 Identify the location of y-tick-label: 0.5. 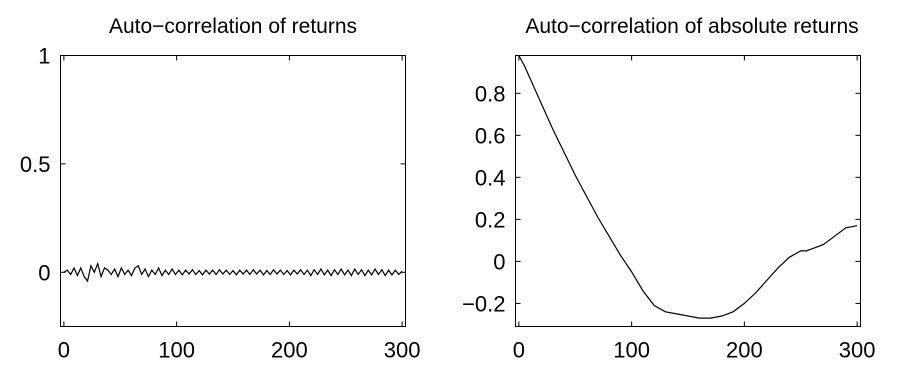
(35, 164).